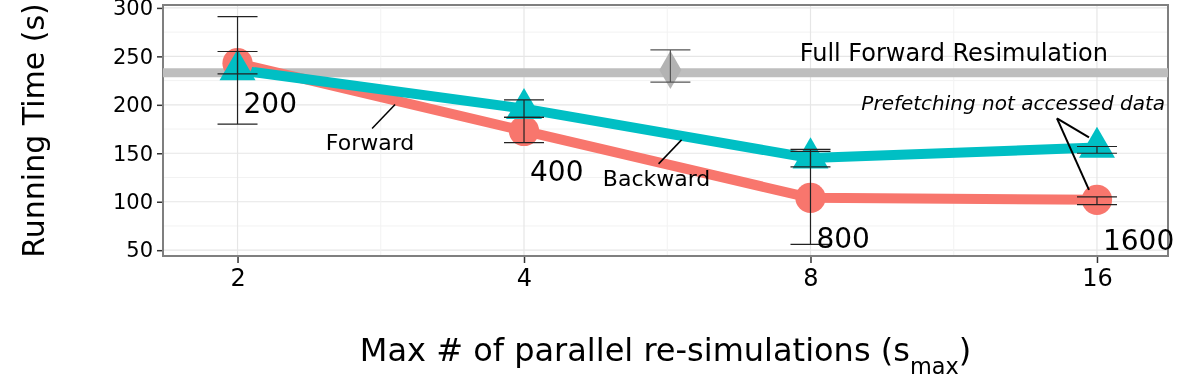 This screenshot has height=375, width=1200. What do you see at coordinates (238, 278) in the screenshot?
I see `x-tick-label: 2` at bounding box center [238, 278].